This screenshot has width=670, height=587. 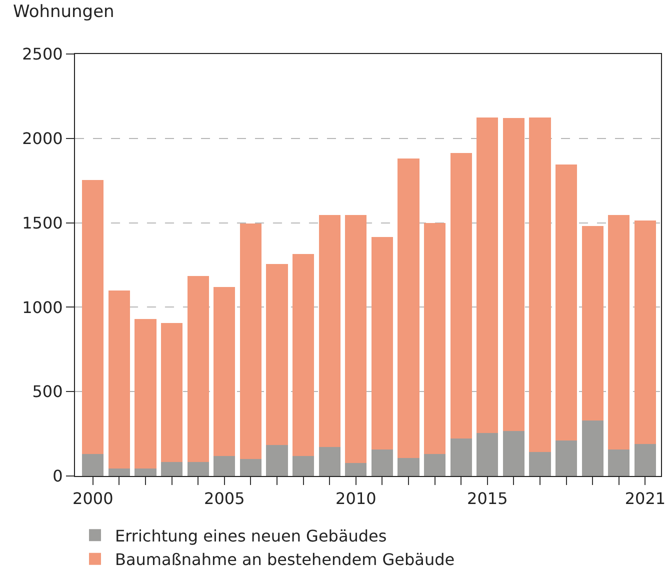 I want to click on y-tick-label: 0, so click(x=57, y=476).